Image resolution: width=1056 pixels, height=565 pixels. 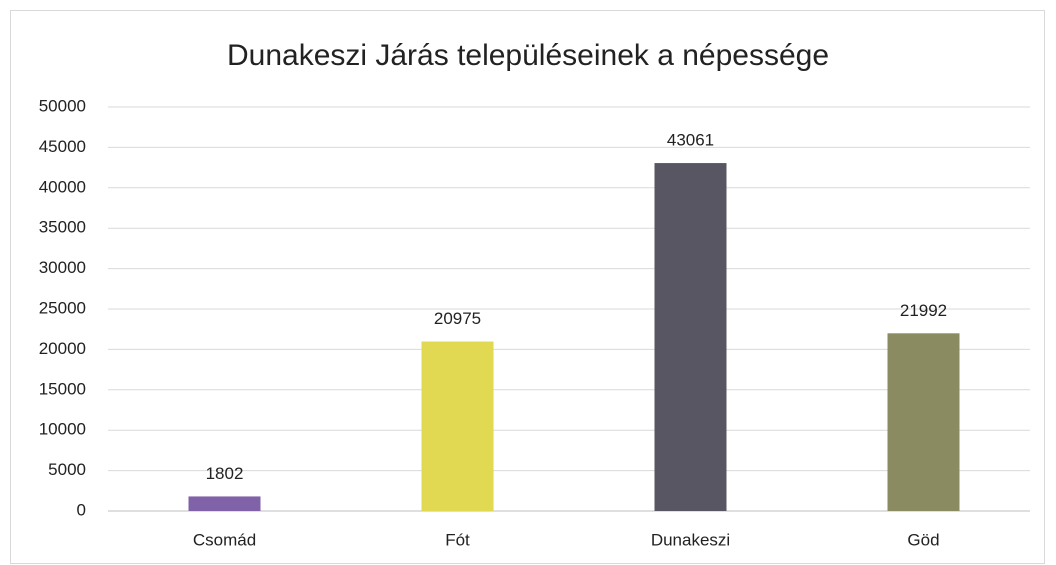 I want to click on x-tick-label: Csomád, so click(x=224, y=539).